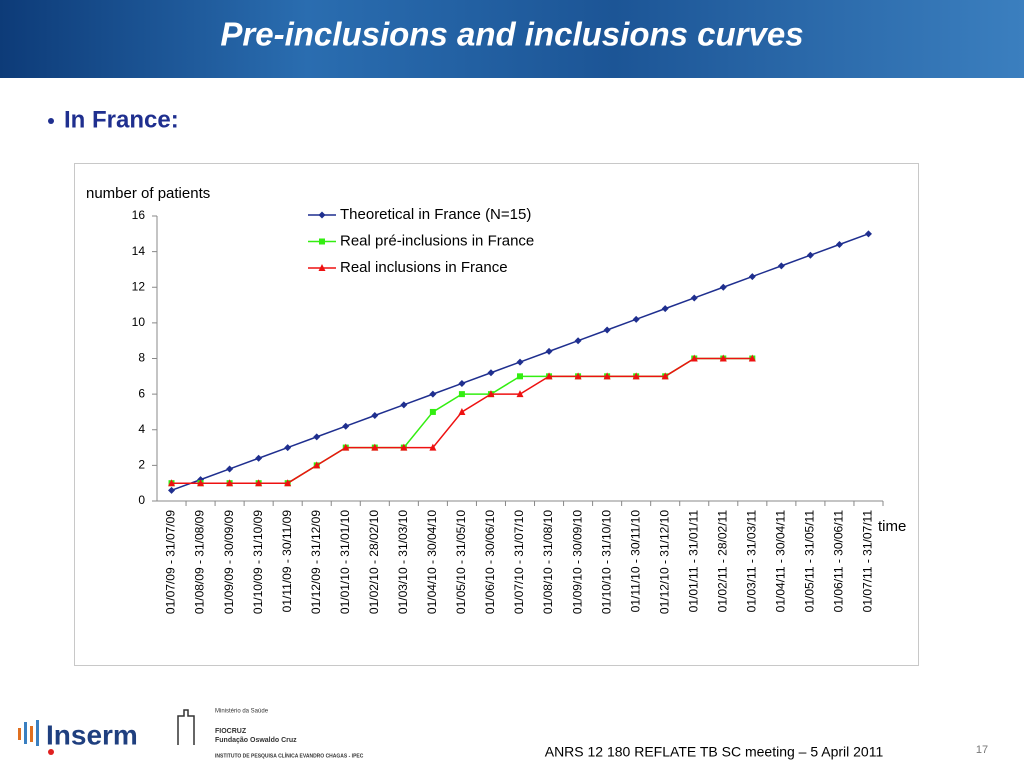 This screenshot has height=773, width=1024. What do you see at coordinates (548, 562) in the screenshot?
I see `x-tick-label: 01/08/10 - 31/08/10` at bounding box center [548, 562].